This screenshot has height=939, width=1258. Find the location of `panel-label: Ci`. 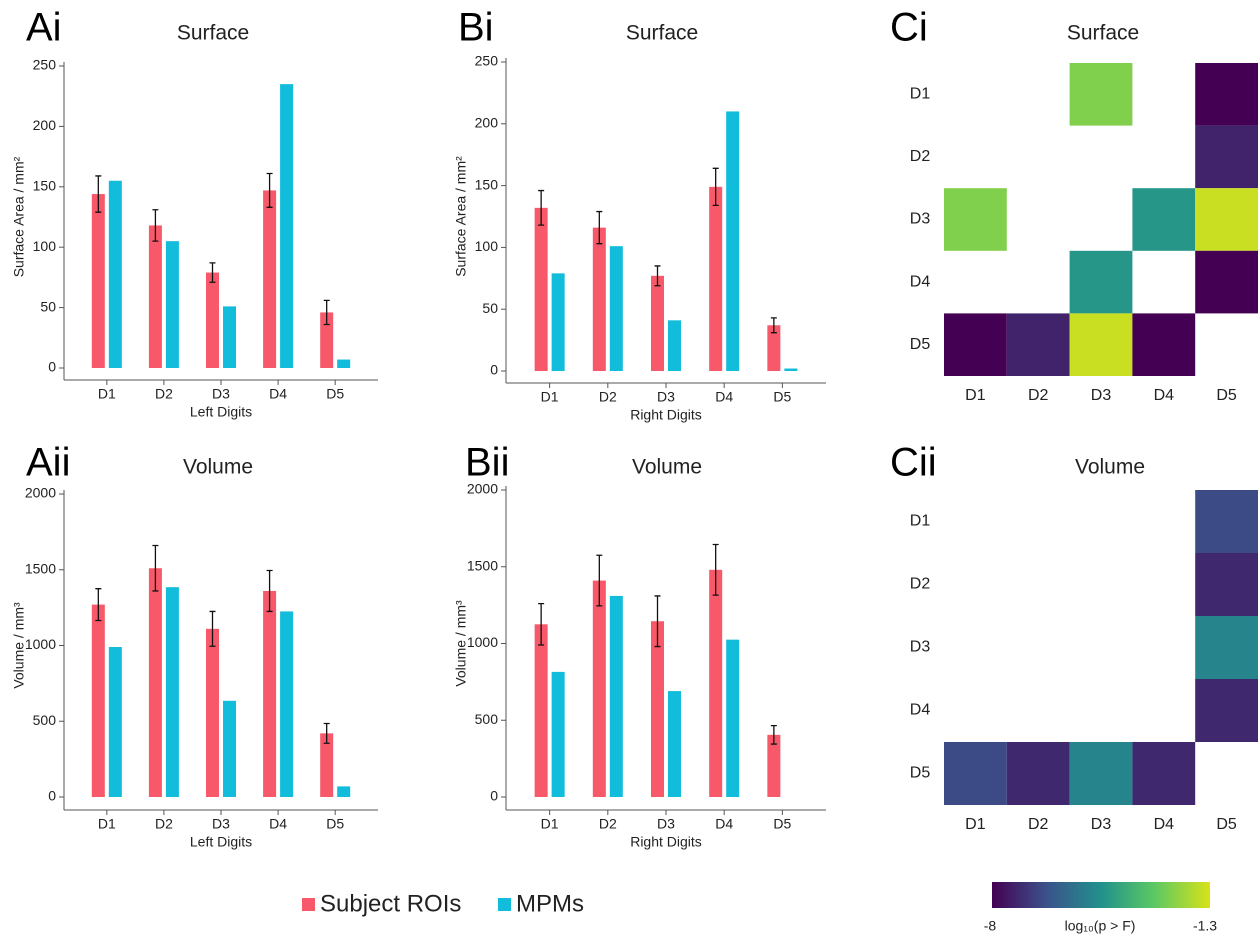

panel-label: Ci is located at coordinates (909, 28).